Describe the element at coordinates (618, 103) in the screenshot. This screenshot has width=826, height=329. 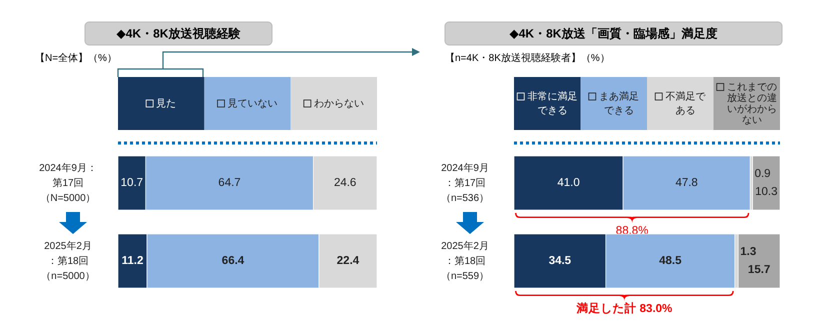
I see `legend-label: まあ満足できる` at that location.